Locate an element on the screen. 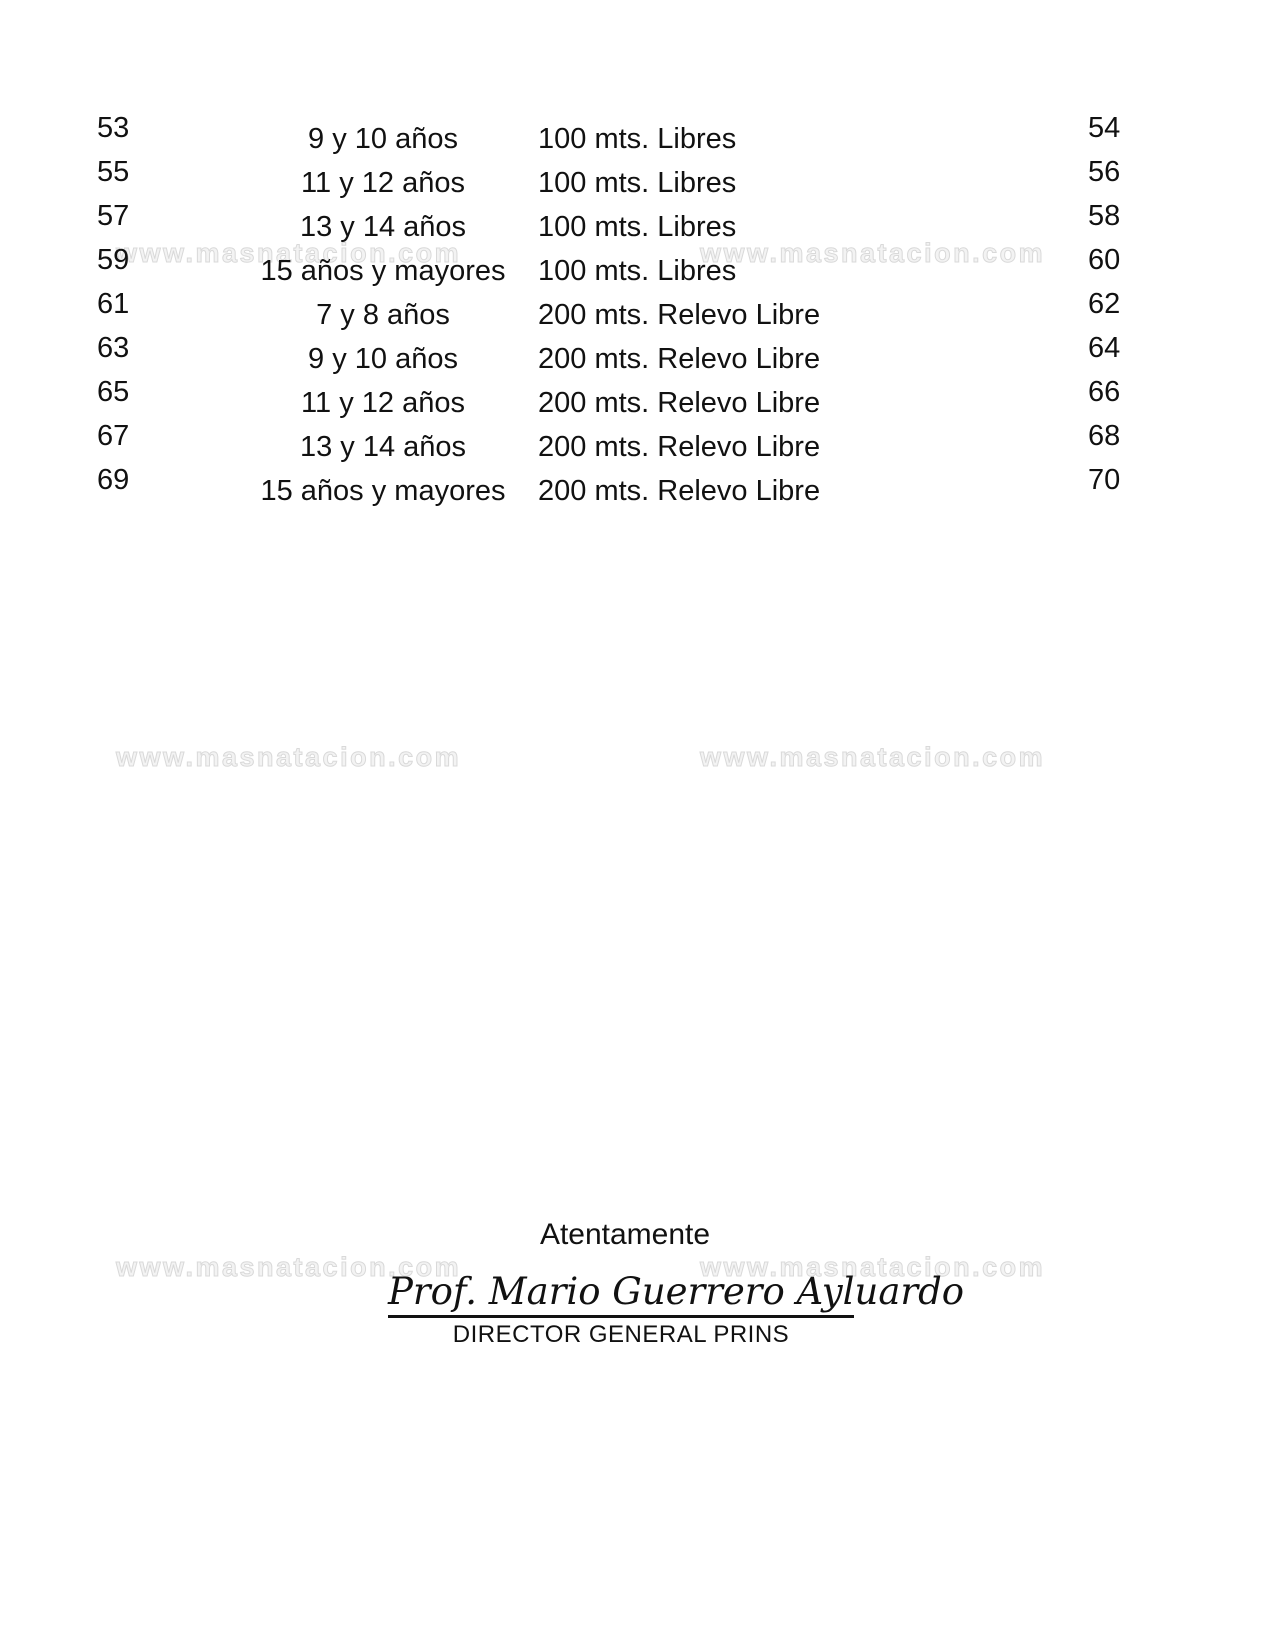 This screenshot has height=1650, width=1275. event-number-left: 55 is located at coordinates (113, 172).